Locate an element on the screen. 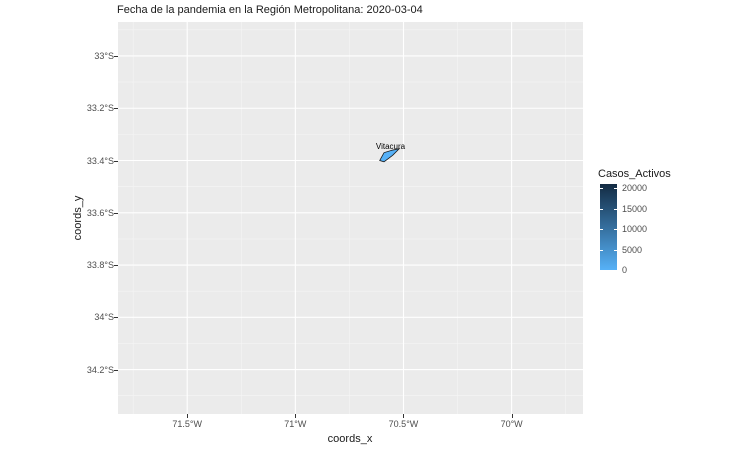  x-tick-label: 71°W is located at coordinates (295, 424).